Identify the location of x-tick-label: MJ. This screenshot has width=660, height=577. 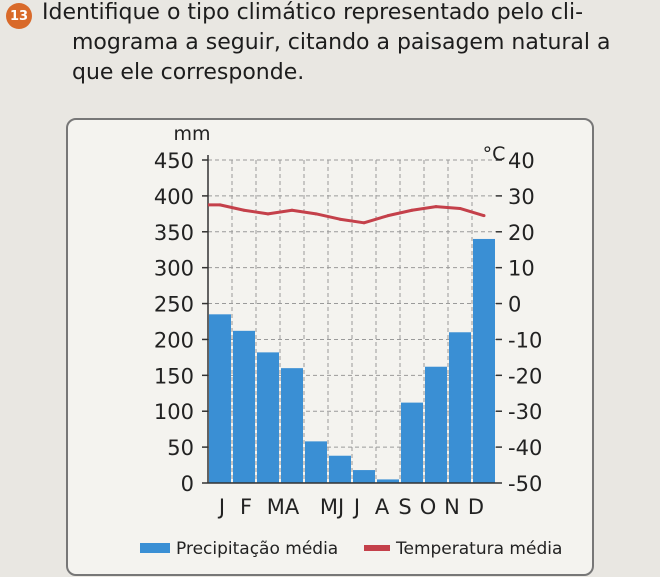
(332, 507).